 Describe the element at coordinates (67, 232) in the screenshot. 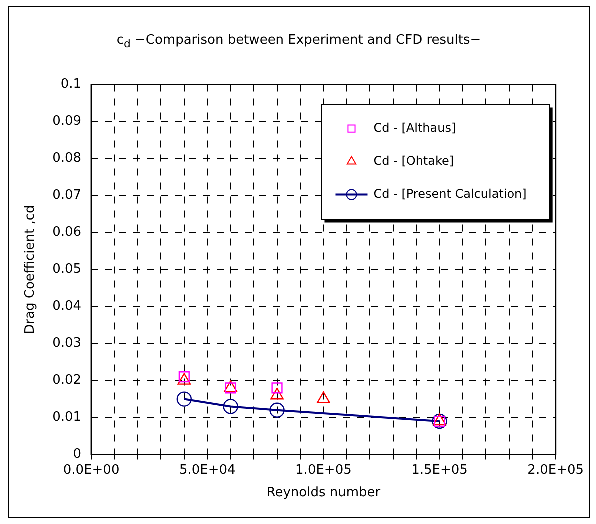

I see `y-tick-label: 0.06` at that location.